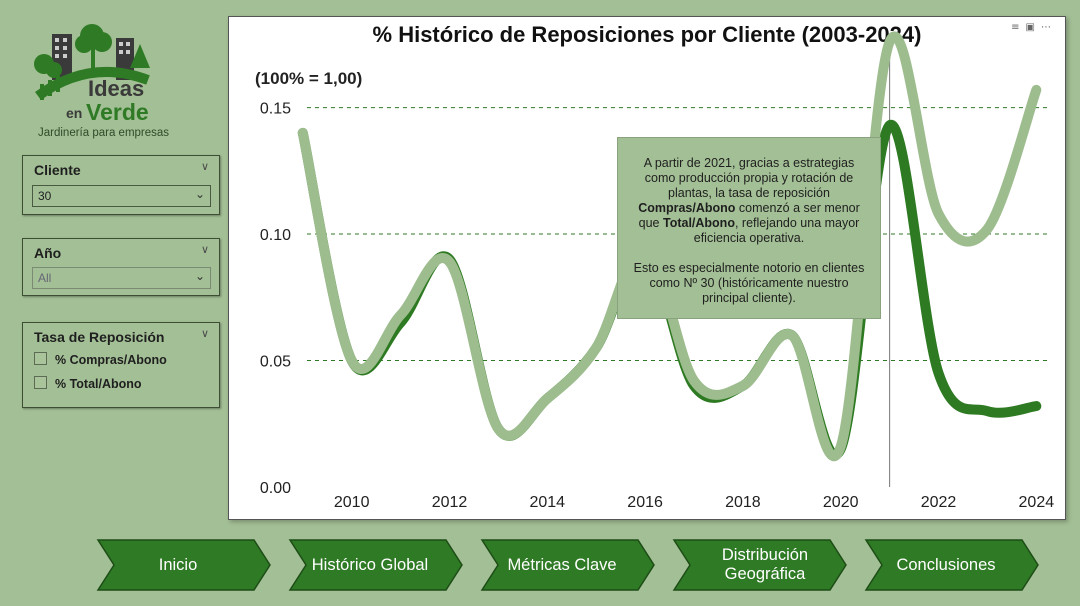 The height and width of the screenshot is (606, 1080). I want to click on anio-label: Año, so click(48, 253).